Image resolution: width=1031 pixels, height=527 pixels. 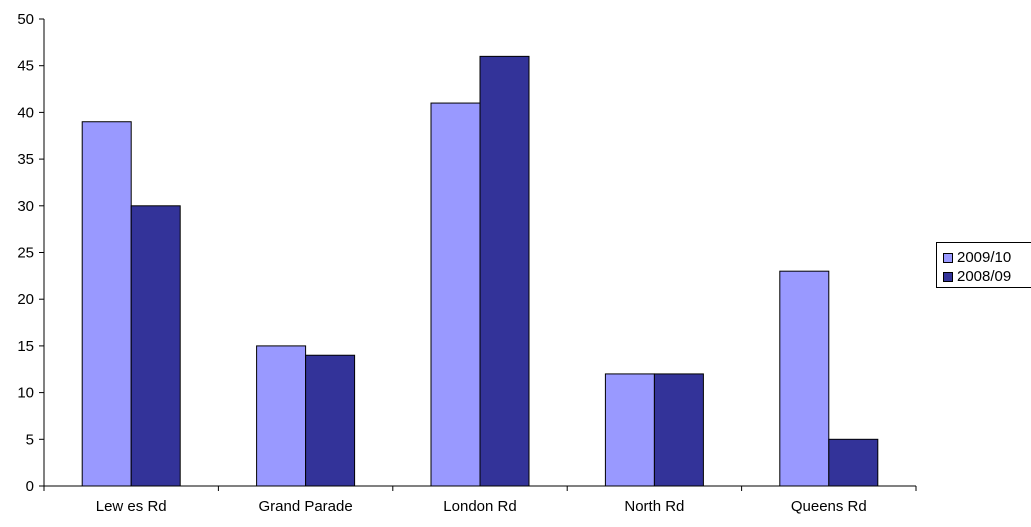 I want to click on legend-item-series-2: 2008/09, so click(x=977, y=276).